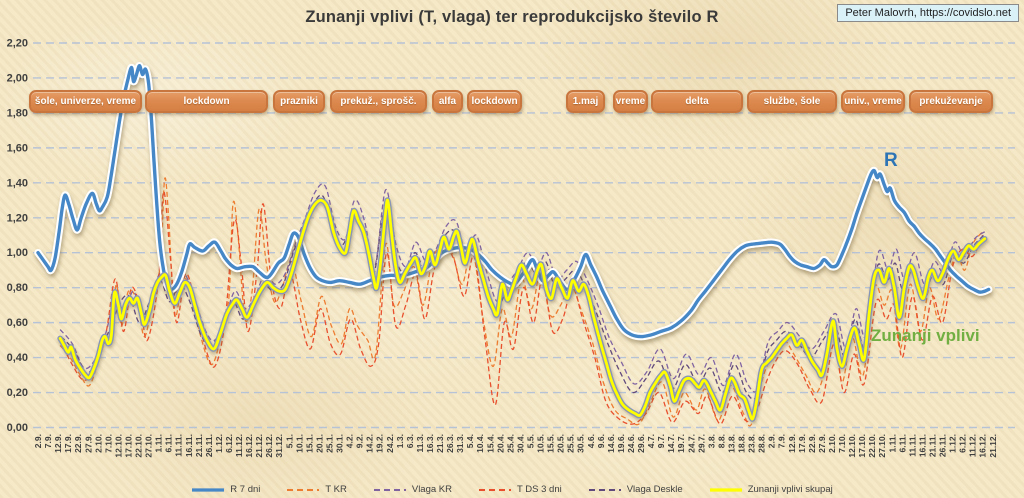 The image size is (1024, 498). What do you see at coordinates (951, 101) in the screenshot?
I see `phase-box-preku-evanje: prekuževanje` at bounding box center [951, 101].